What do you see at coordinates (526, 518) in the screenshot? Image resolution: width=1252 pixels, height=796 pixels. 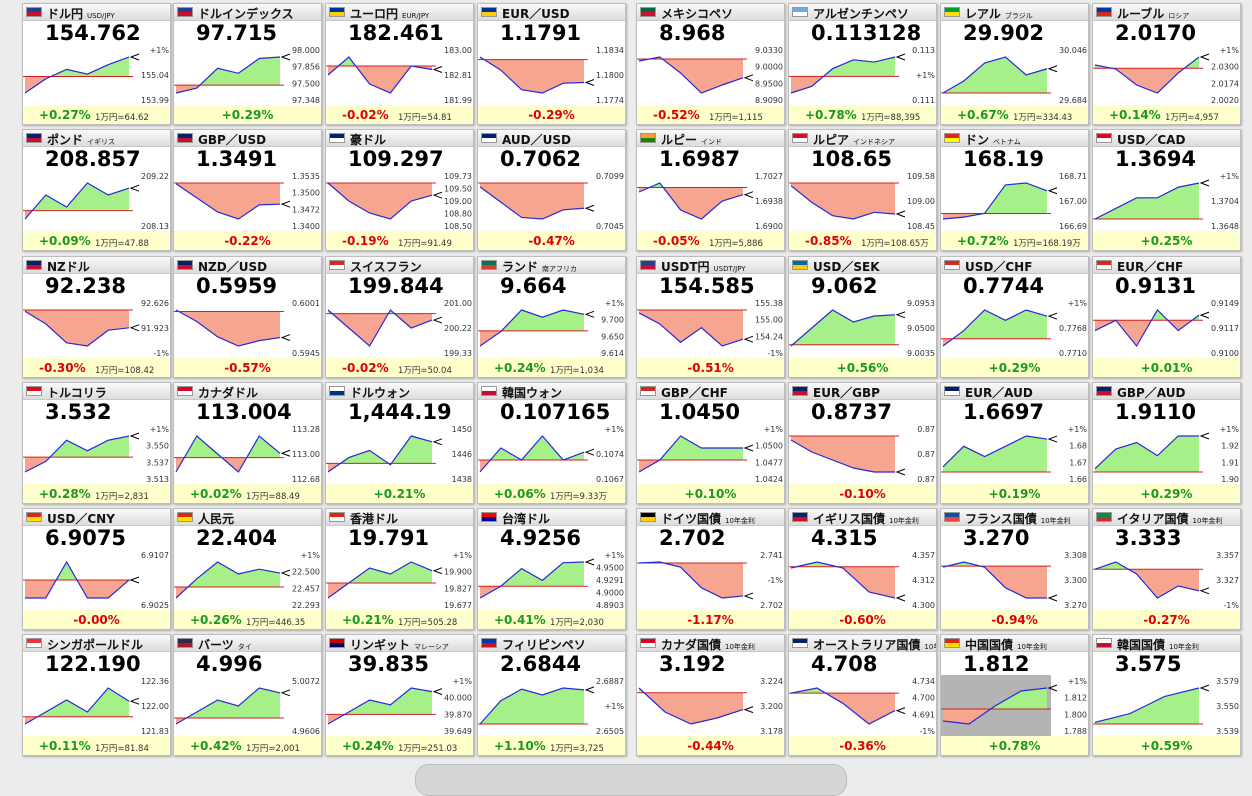 I see `tile-title: 台湾ドル` at bounding box center [526, 518].